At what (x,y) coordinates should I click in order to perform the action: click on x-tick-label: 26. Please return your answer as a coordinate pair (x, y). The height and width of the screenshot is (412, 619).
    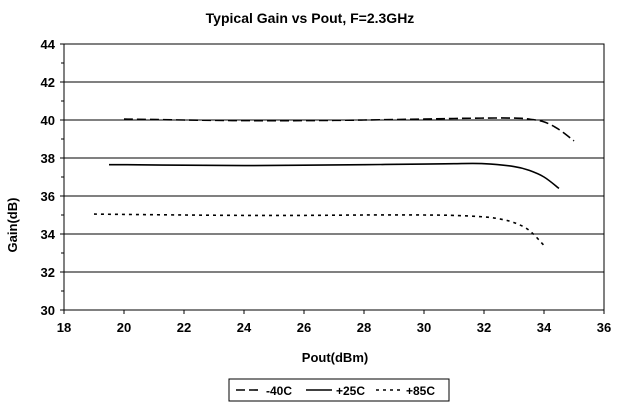
    Looking at the image, I should click on (304, 327).